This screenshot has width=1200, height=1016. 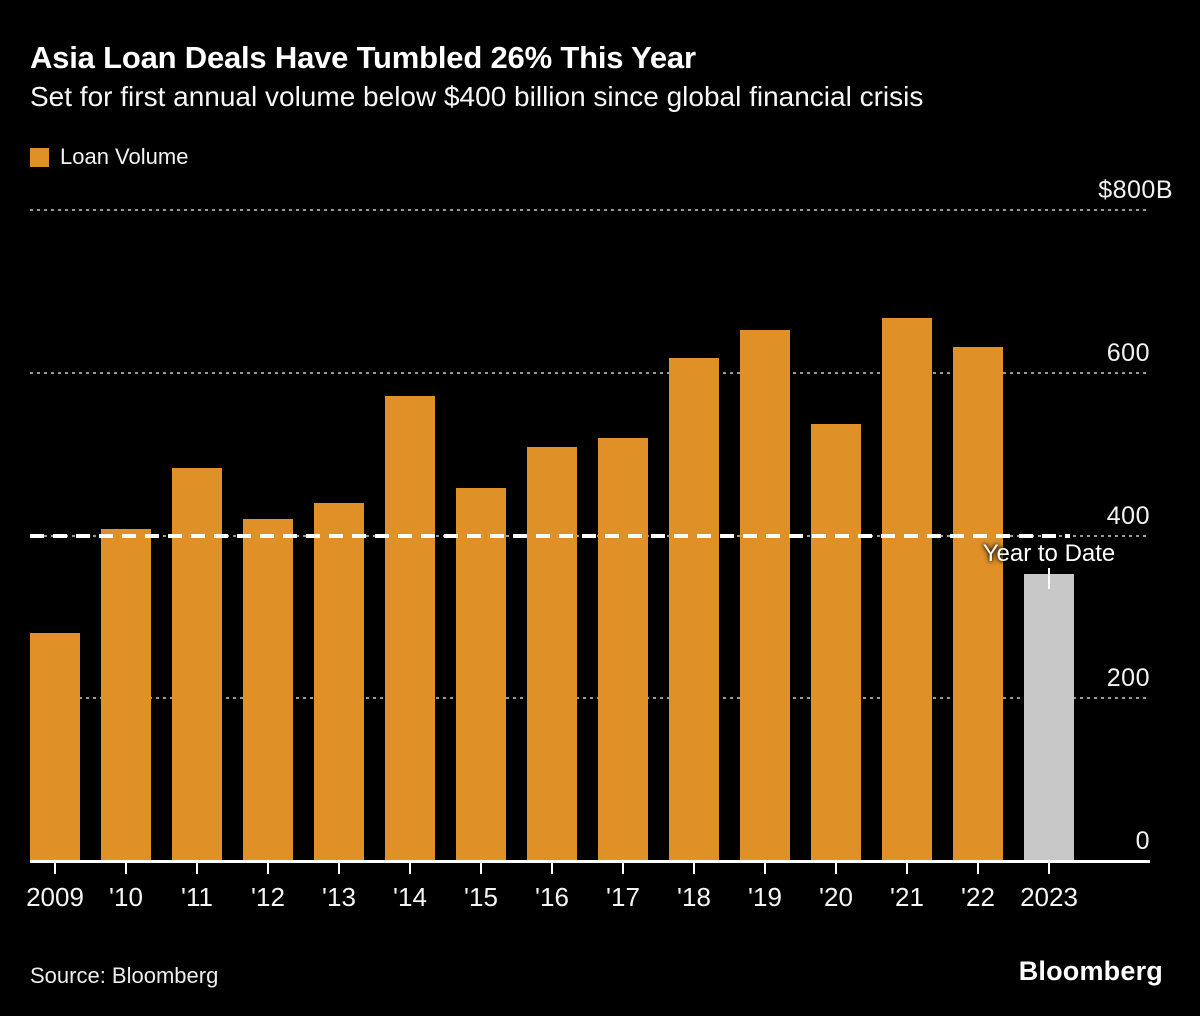 What do you see at coordinates (552, 897) in the screenshot?
I see `x-axis-label-16: '16` at bounding box center [552, 897].